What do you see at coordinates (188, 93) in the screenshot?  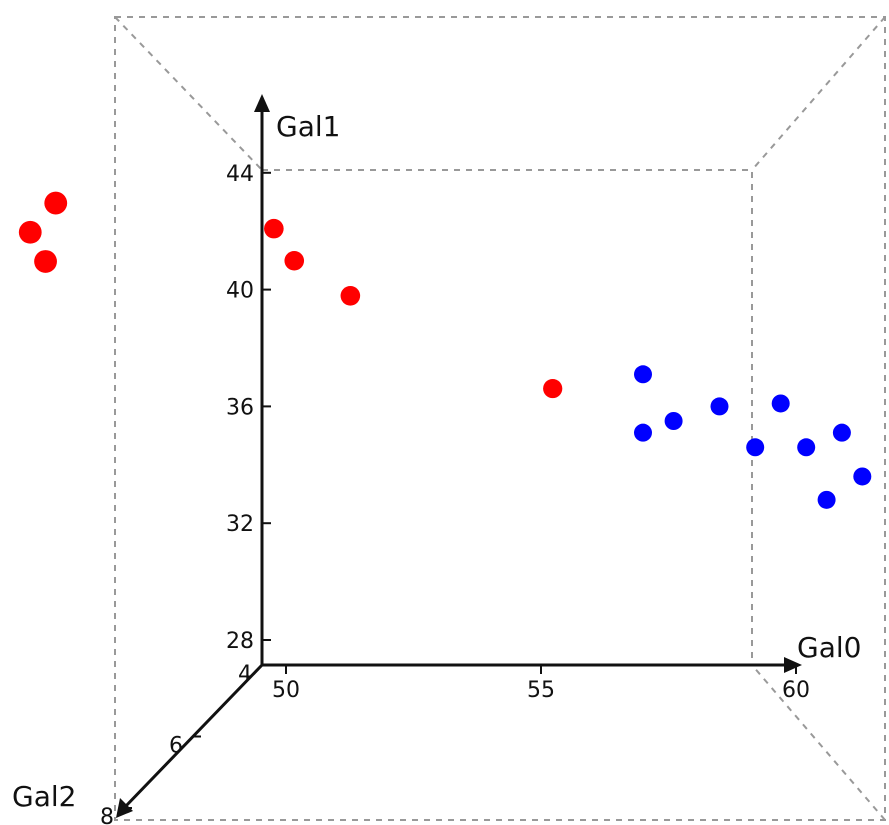 I see `box-edge-top-left` at bounding box center [188, 93].